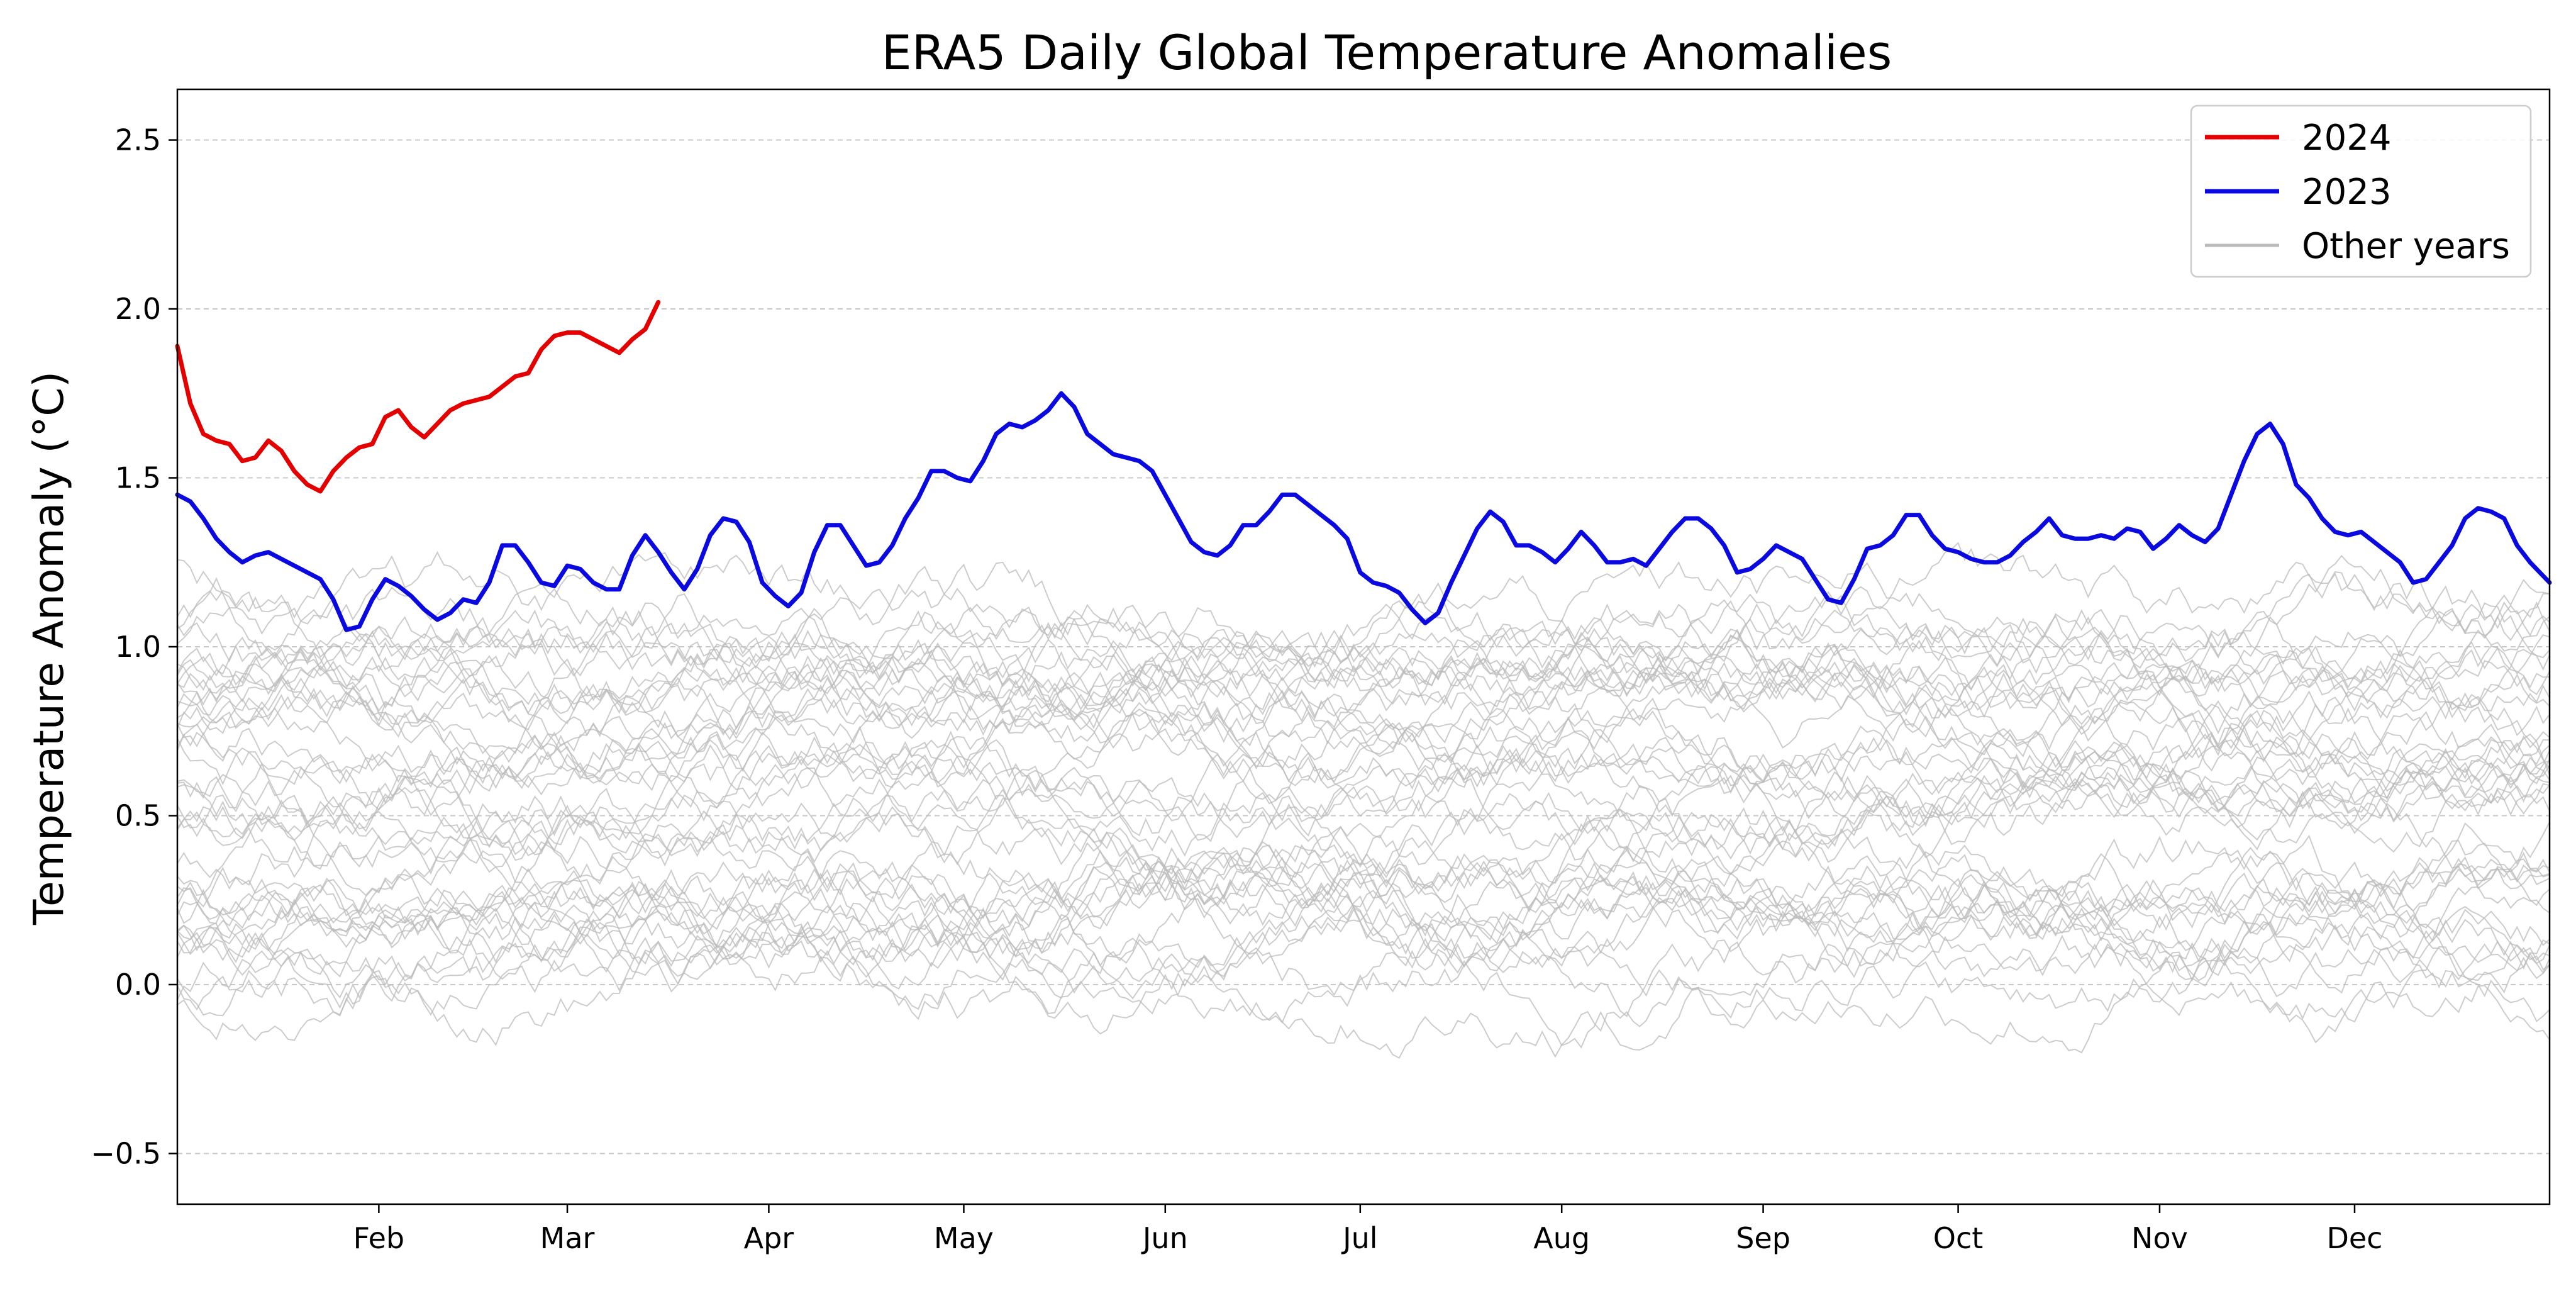 The height and width of the screenshot is (1291, 2576). What do you see at coordinates (1387, 53) in the screenshot?
I see `chart-title: ERA5 Daily Global Temperature Anomalies` at bounding box center [1387, 53].